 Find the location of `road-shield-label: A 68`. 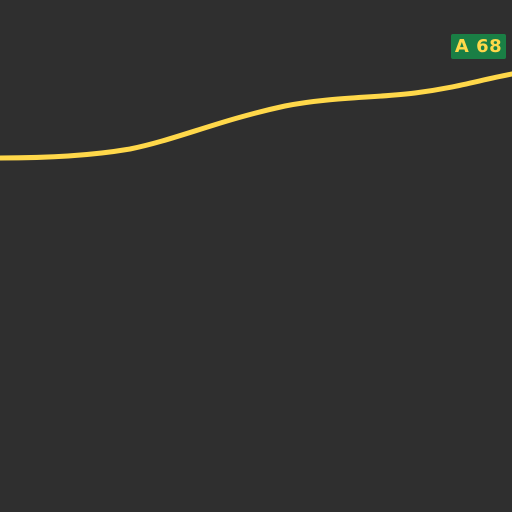

road-shield-label: A 68 is located at coordinates (478, 46).